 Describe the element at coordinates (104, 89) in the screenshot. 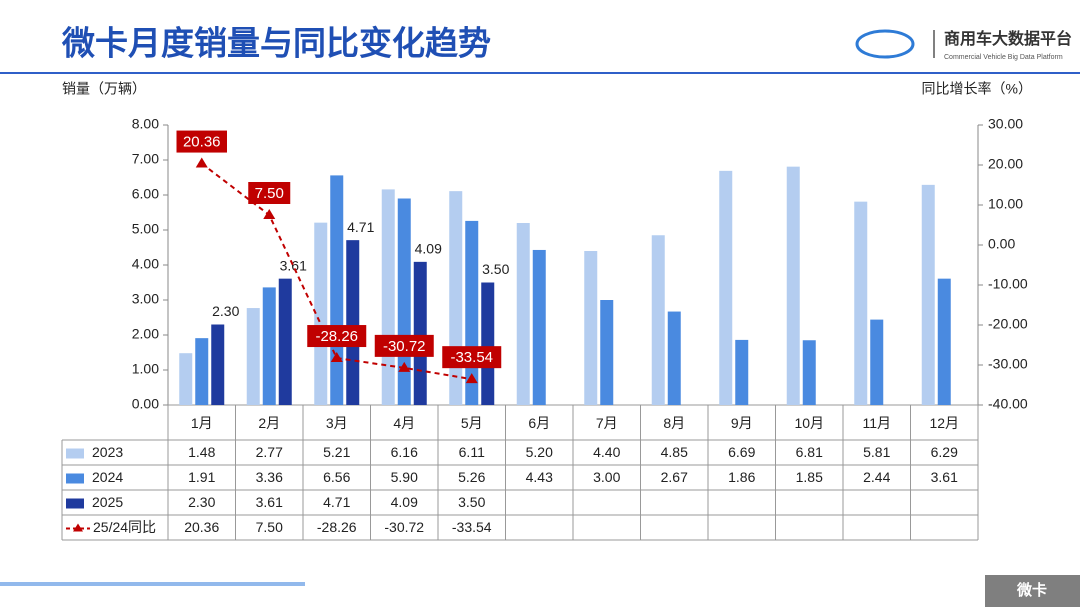

I see `y-axis-label: 销量（万辆）` at that location.